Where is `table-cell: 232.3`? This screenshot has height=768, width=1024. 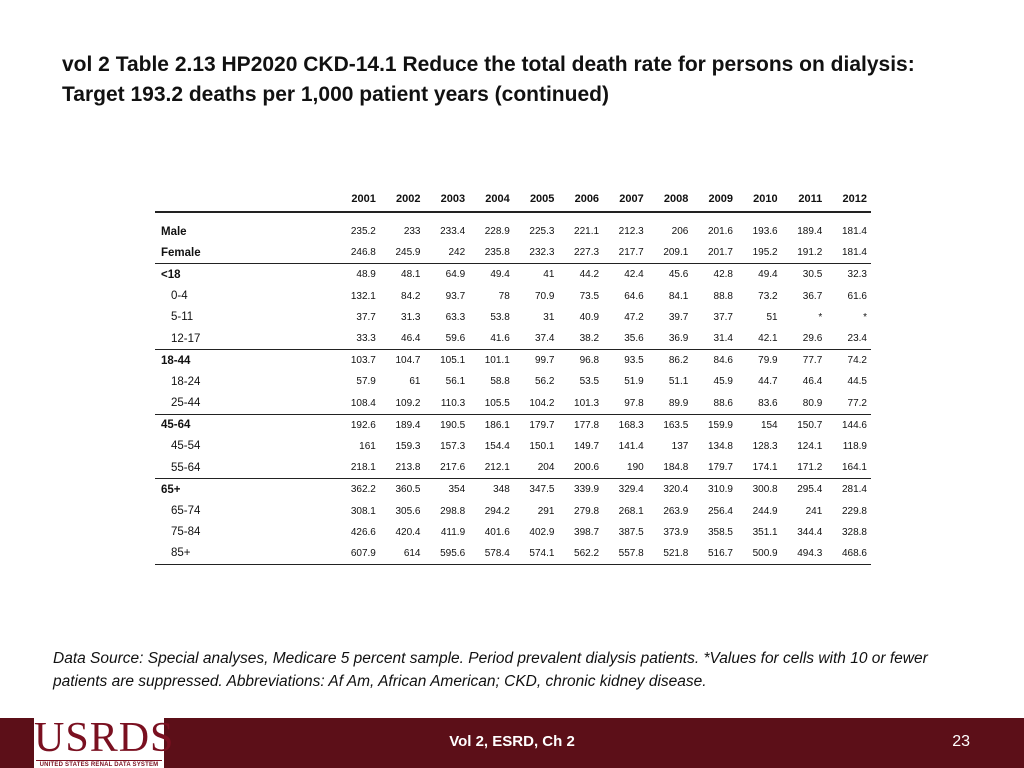 table-cell: 232.3 is located at coordinates (542, 253).